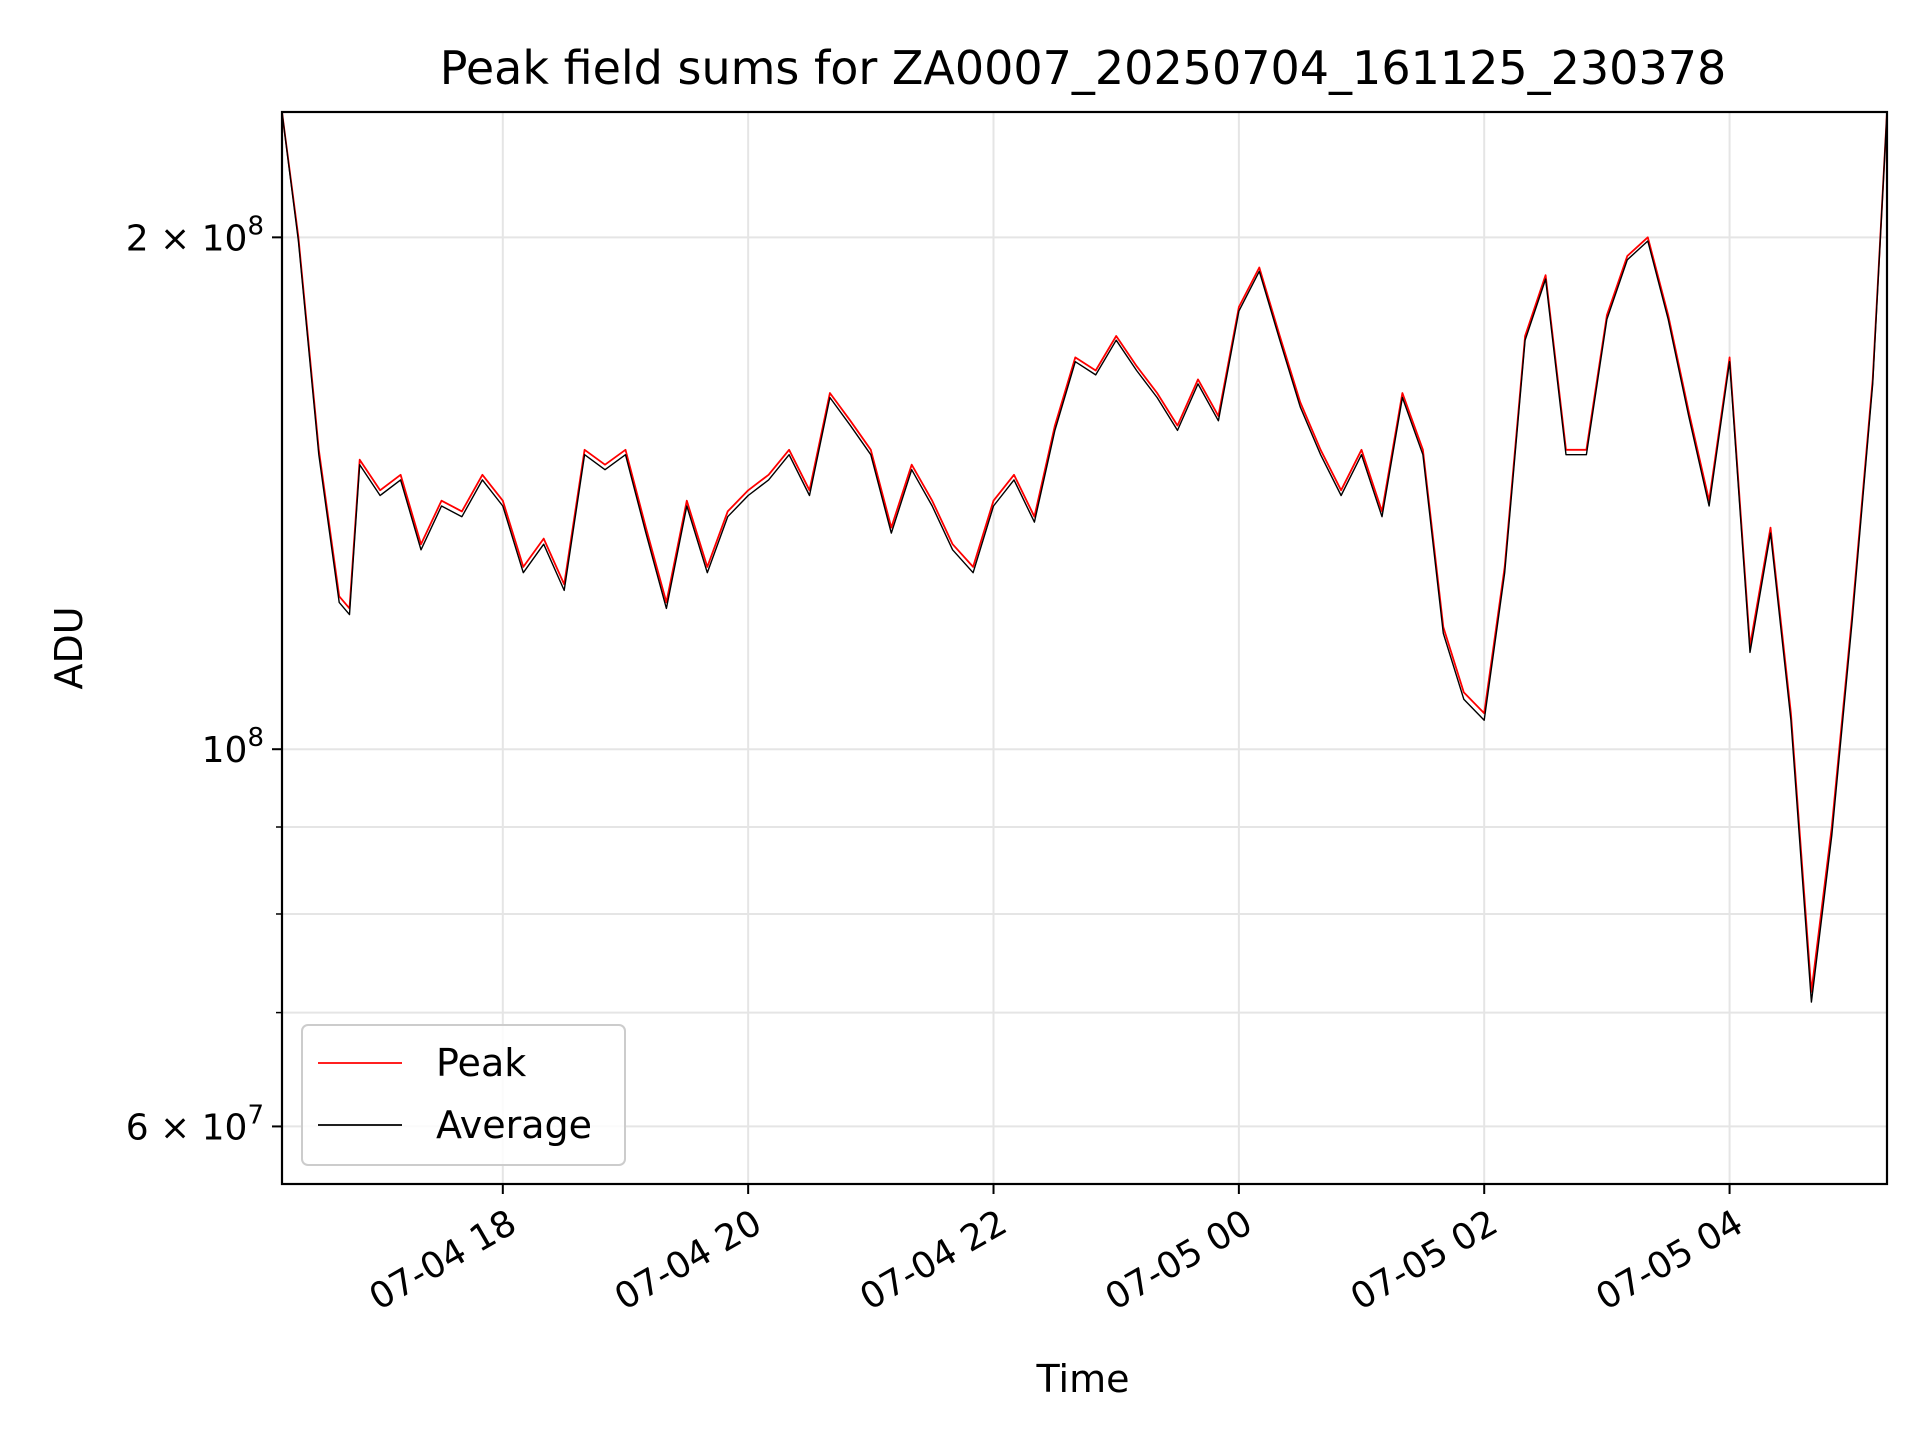  I want to click on y-tick-label: 6 × 107, so click(195, 1124).